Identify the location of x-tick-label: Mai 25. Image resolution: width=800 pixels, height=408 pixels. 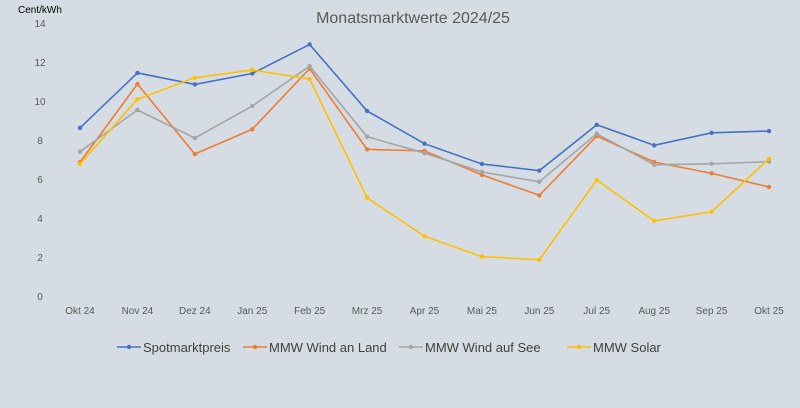
(482, 311).